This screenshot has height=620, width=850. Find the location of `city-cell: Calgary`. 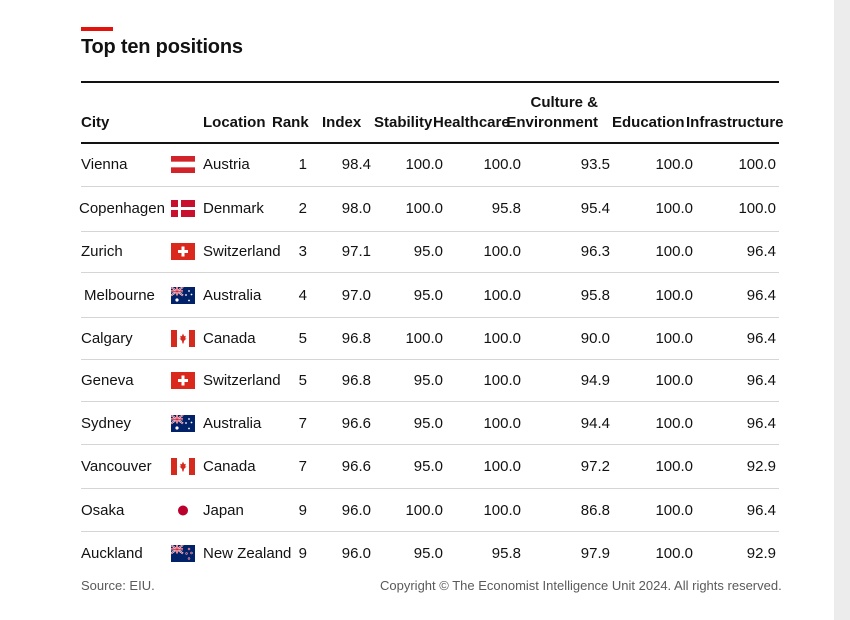

city-cell: Calgary is located at coordinates (107, 338).